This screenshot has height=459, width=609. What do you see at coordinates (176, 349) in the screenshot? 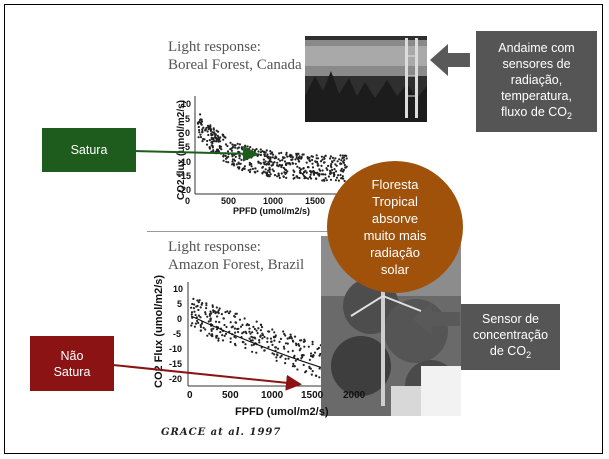
I see `bottom-y-tick: -10` at bounding box center [176, 349].